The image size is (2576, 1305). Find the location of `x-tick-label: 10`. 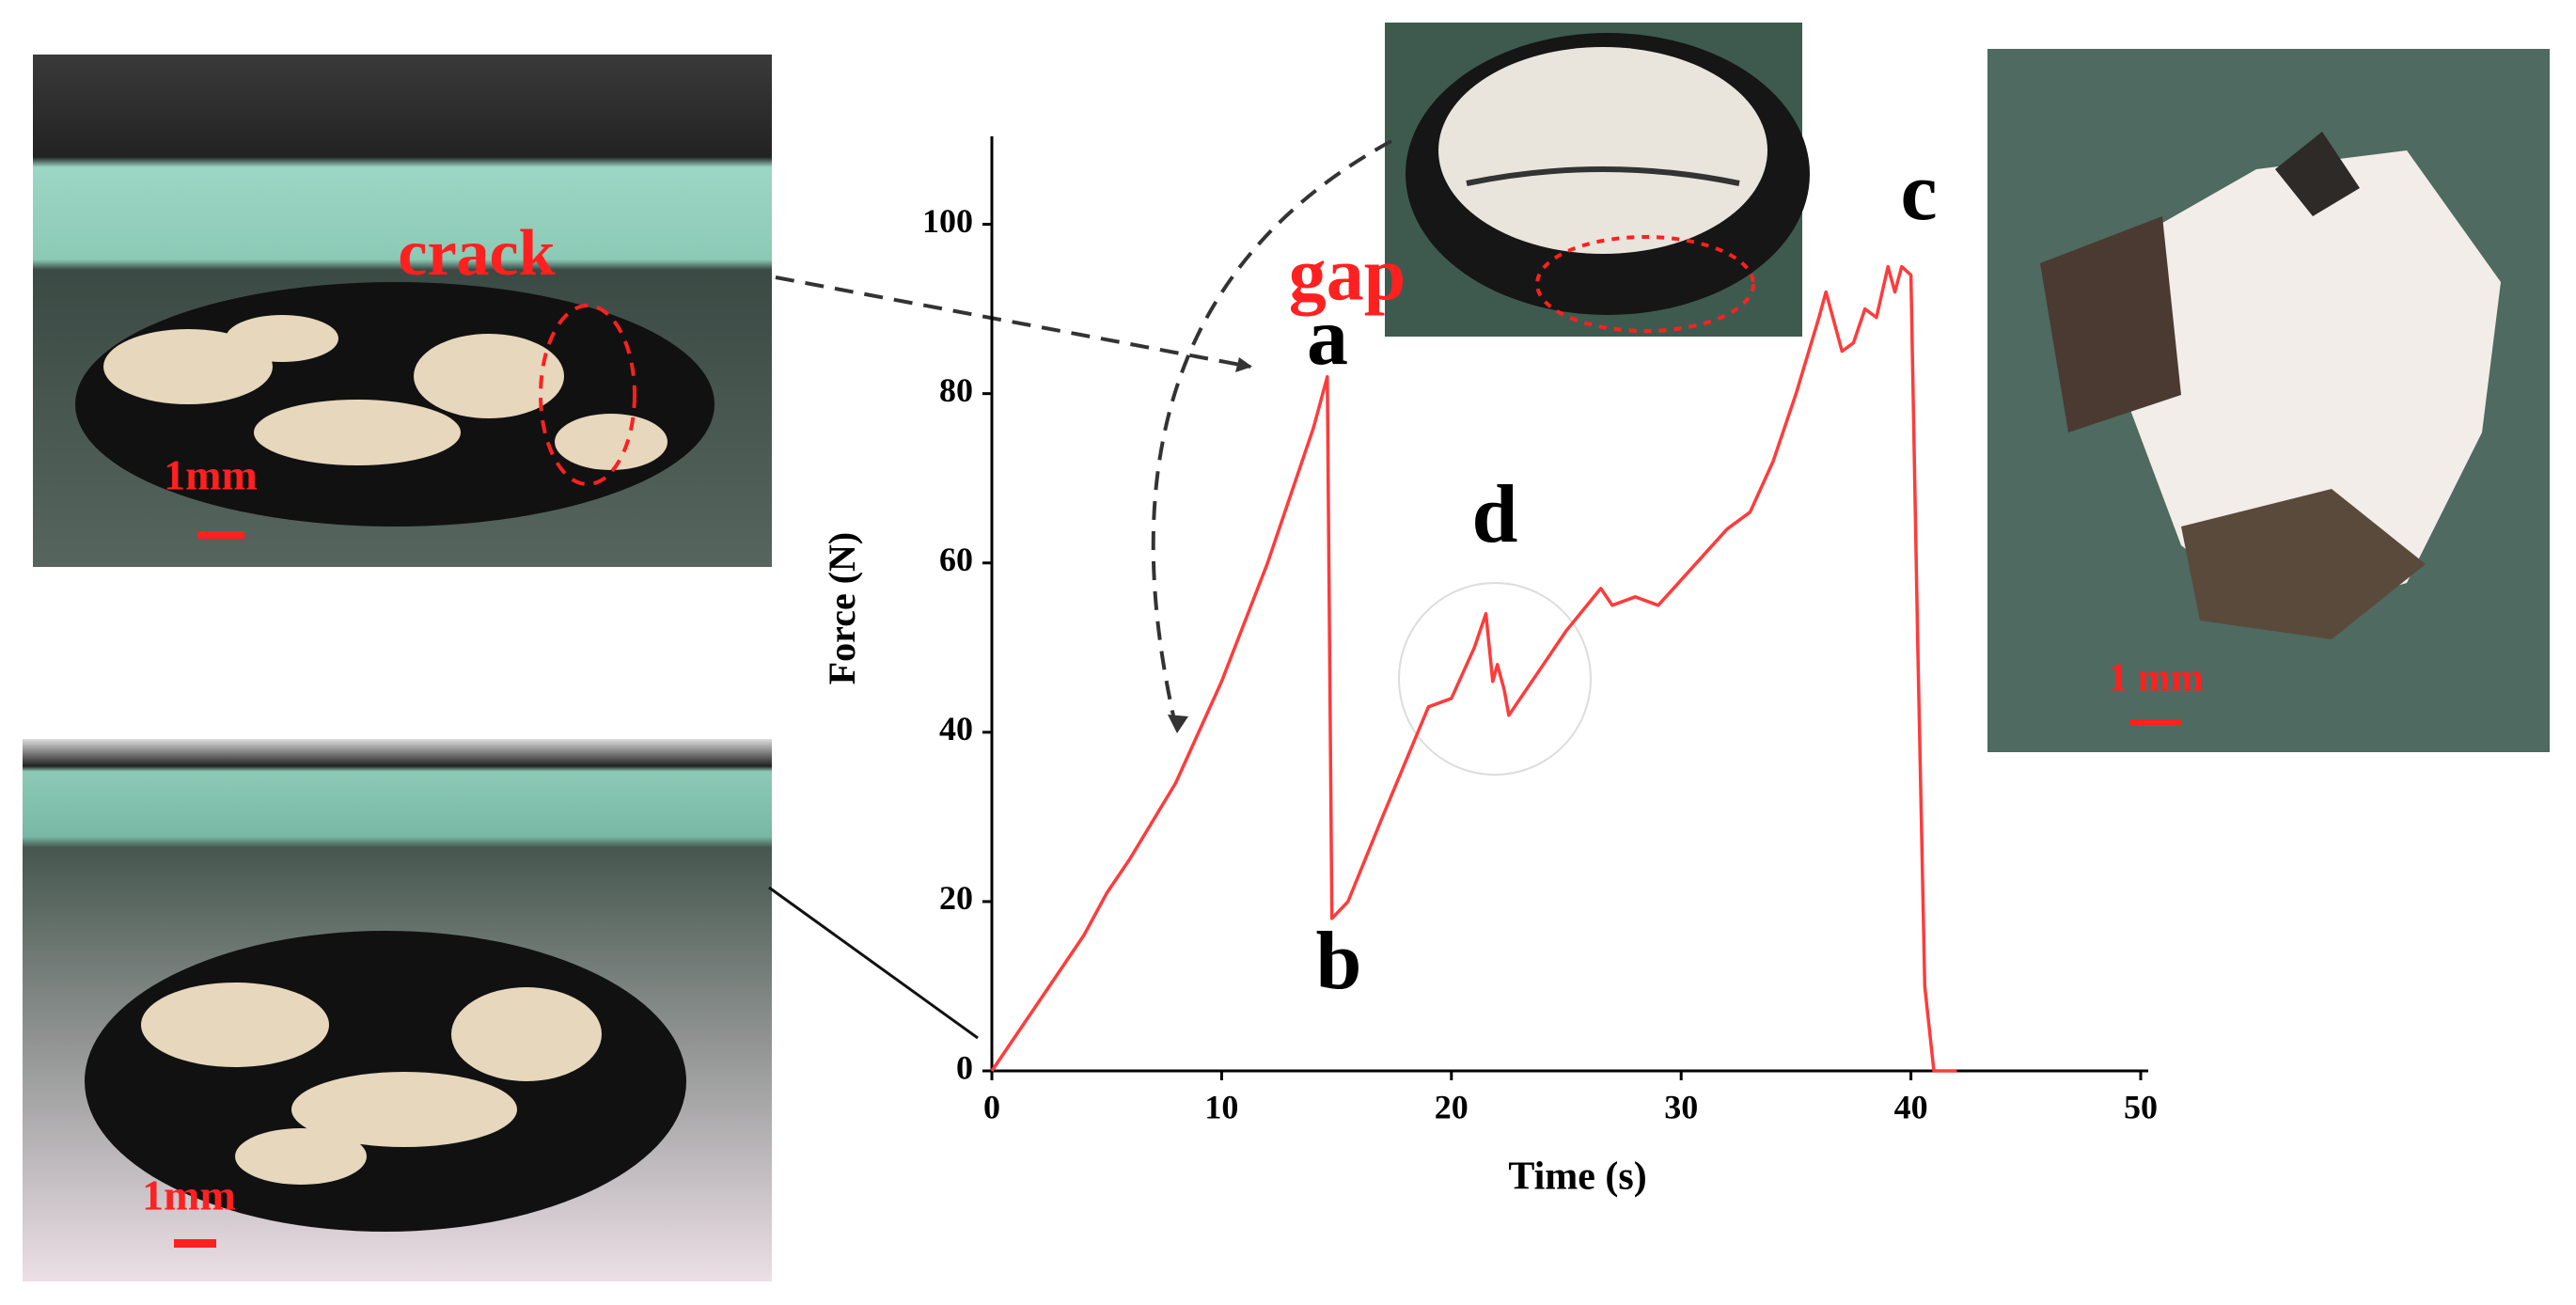

x-tick-label: 10 is located at coordinates (1221, 1106).